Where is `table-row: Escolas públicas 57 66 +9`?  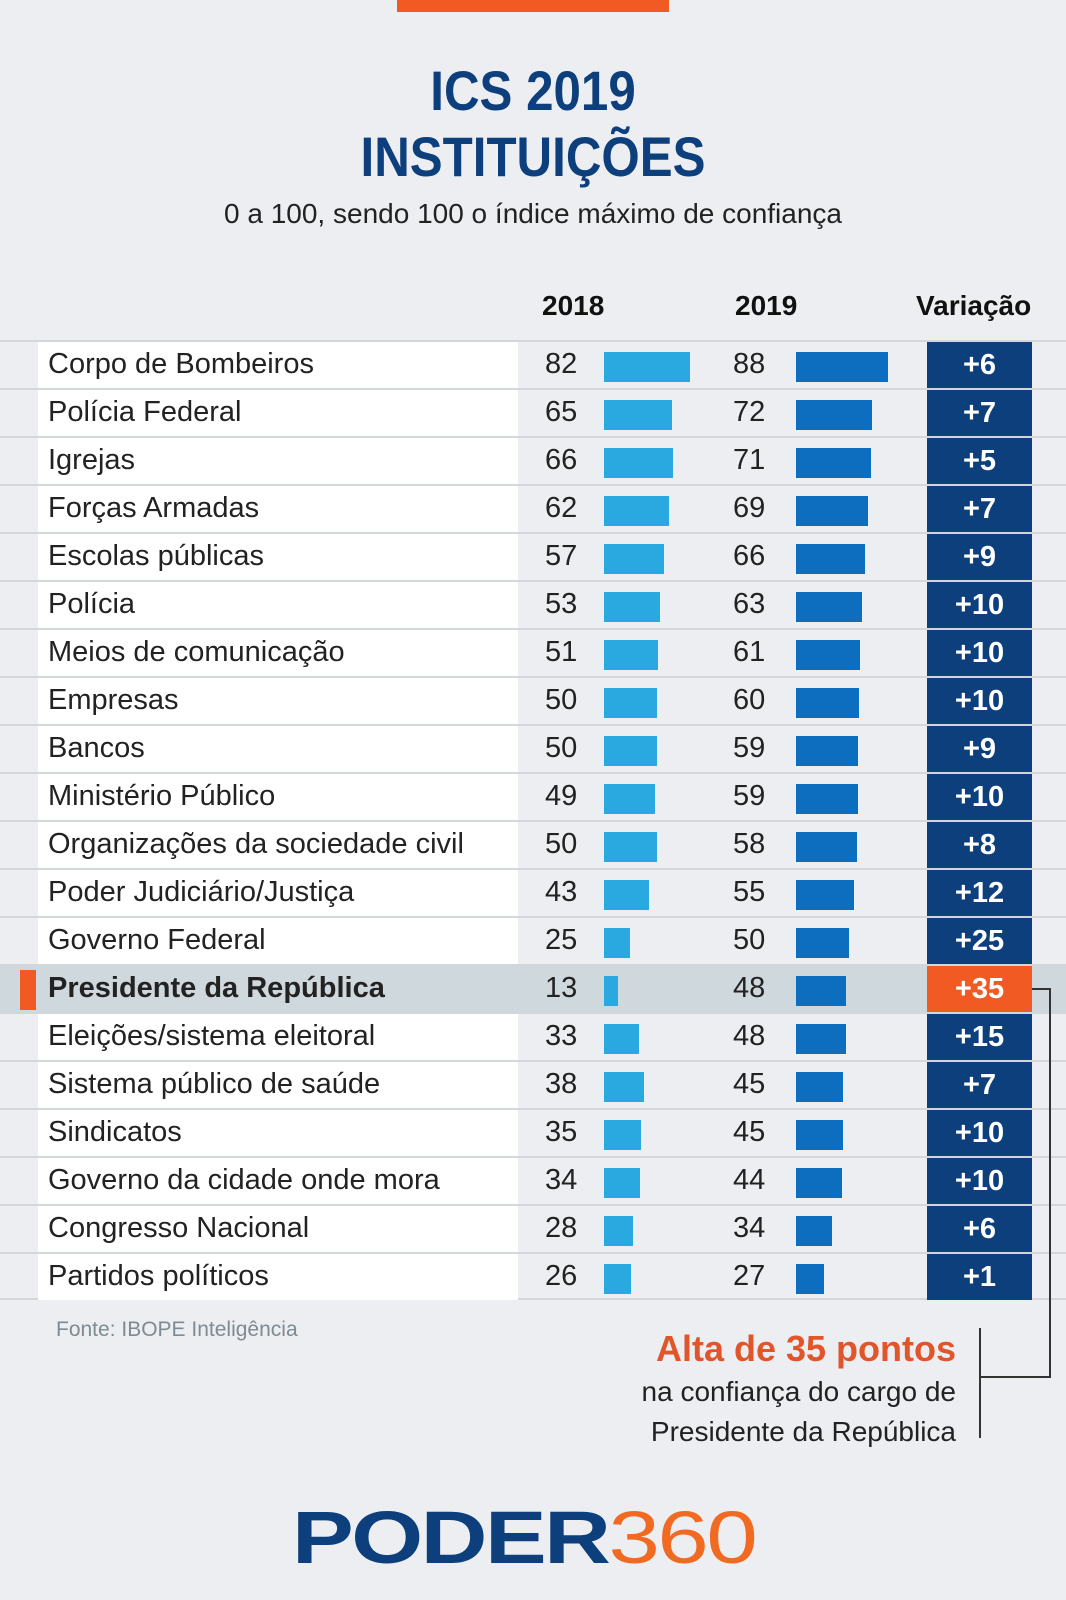 table-row: Escolas públicas 57 66 +9 is located at coordinates (533, 556).